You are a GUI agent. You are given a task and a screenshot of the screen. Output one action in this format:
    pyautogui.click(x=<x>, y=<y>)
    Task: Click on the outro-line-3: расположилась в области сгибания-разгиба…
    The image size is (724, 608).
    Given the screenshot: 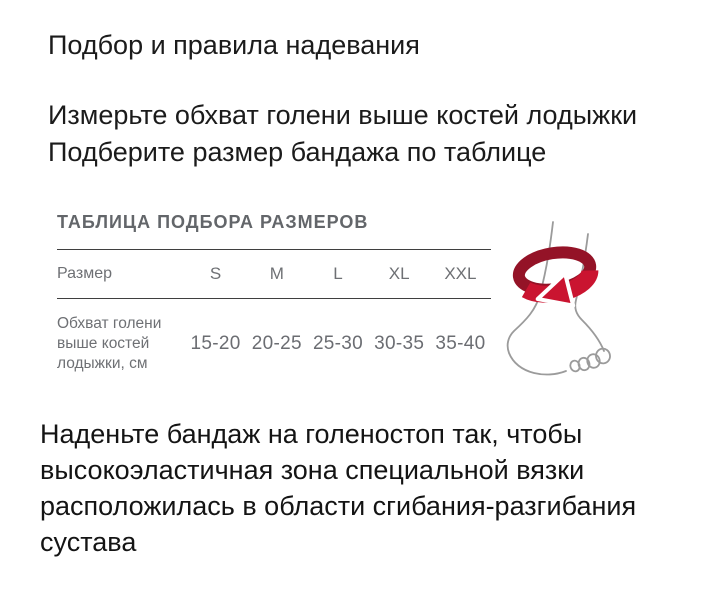 What is the action you would take?
    pyautogui.click(x=338, y=506)
    